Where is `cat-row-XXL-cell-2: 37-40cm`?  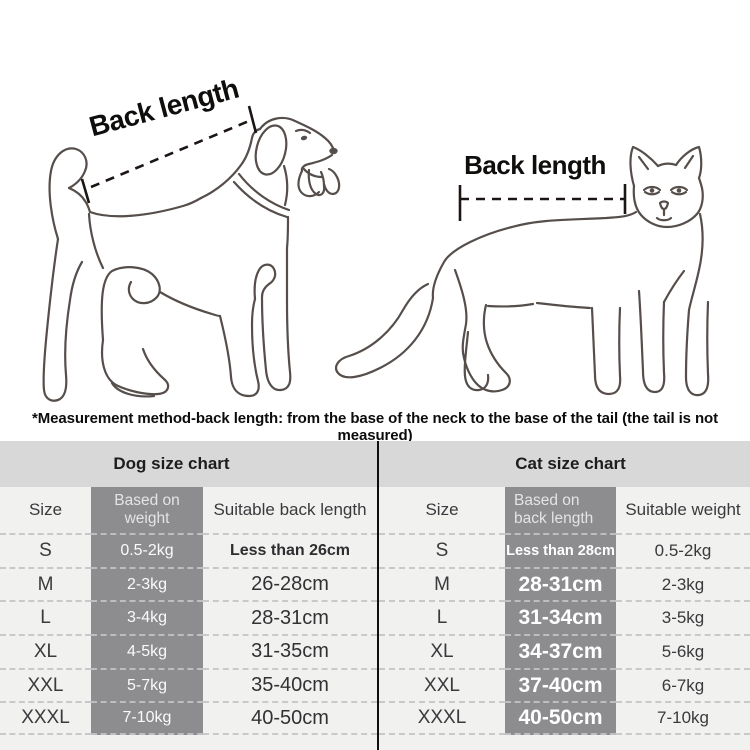 cat-row-XXL-cell-2: 37-40cm is located at coordinates (560, 684).